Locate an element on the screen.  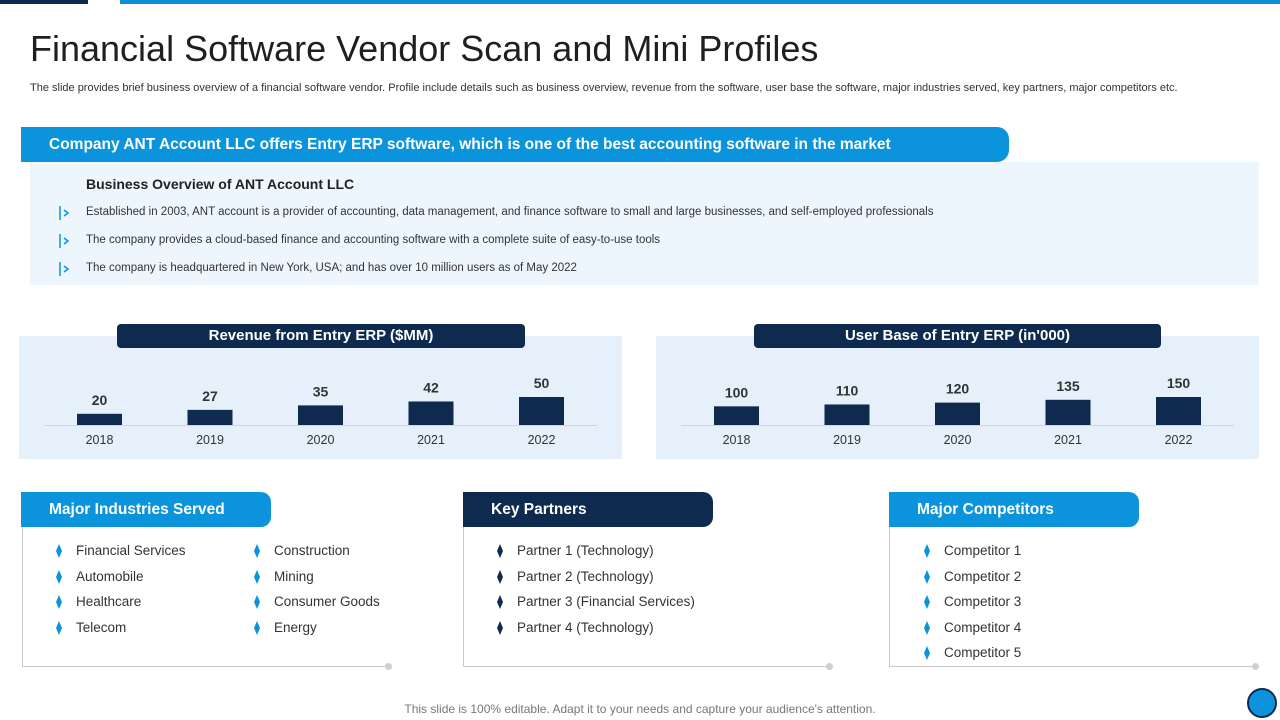
bar-value-label: 42 is located at coordinates (431, 387).